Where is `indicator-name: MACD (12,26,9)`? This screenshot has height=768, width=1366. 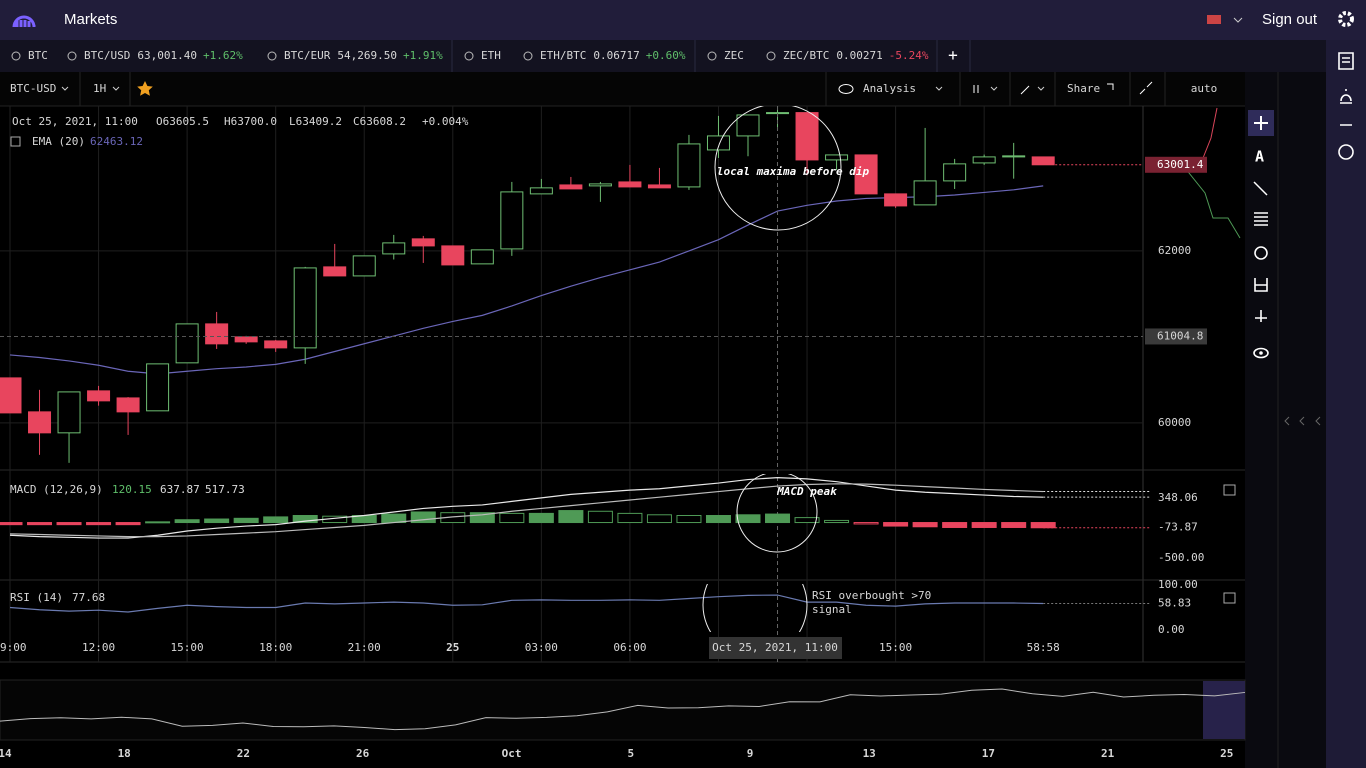 indicator-name: MACD (12,26,9) is located at coordinates (56, 489).